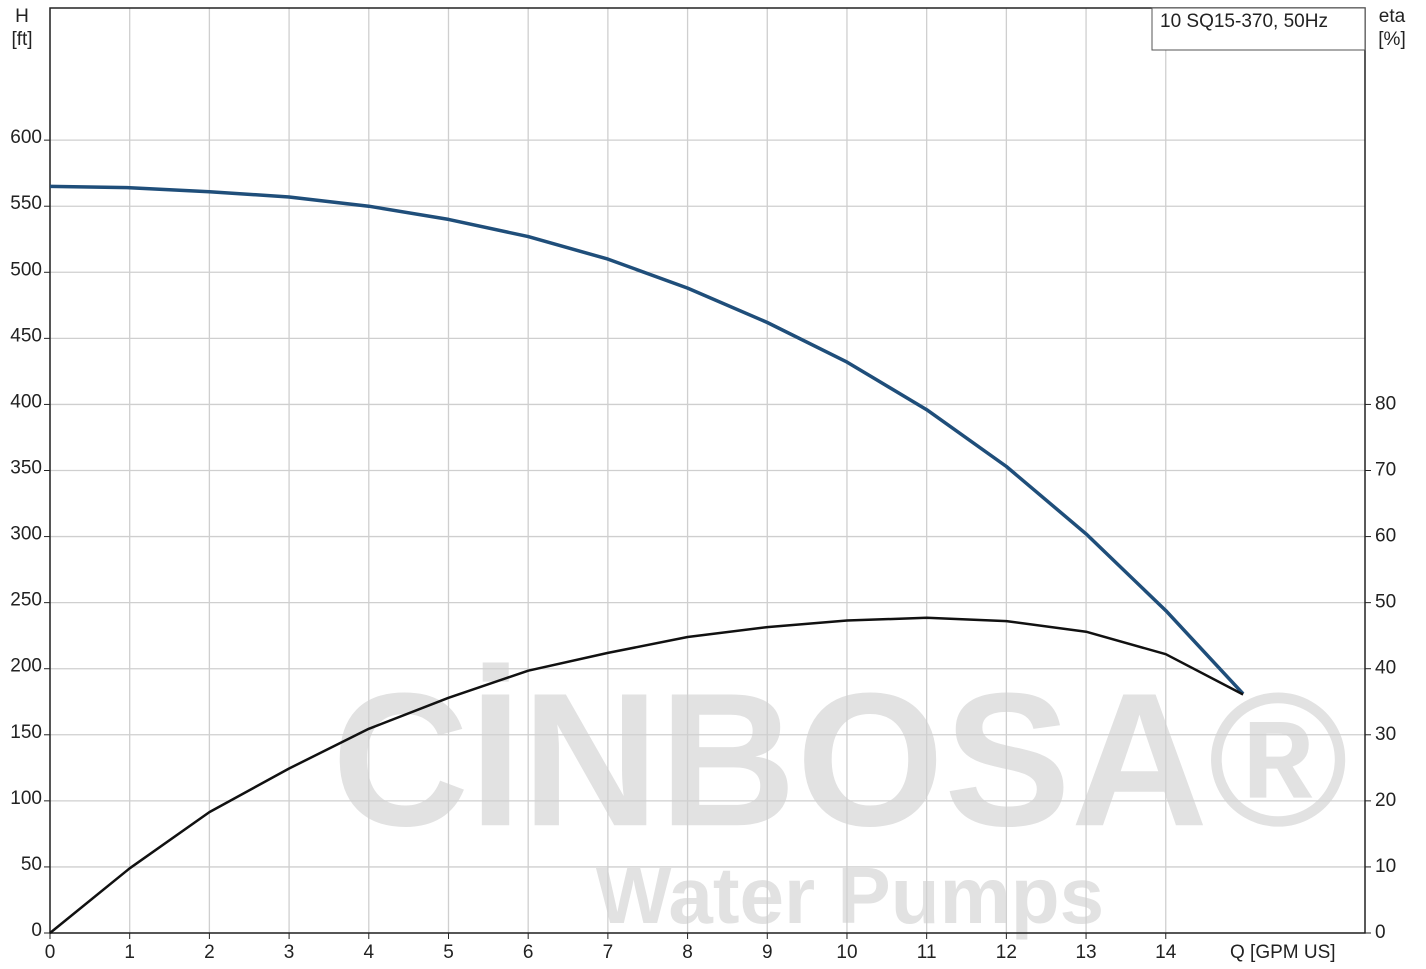 This screenshot has height=969, width=1426. What do you see at coordinates (1385, 536) in the screenshot?
I see `y2-tick-label: 60` at bounding box center [1385, 536].